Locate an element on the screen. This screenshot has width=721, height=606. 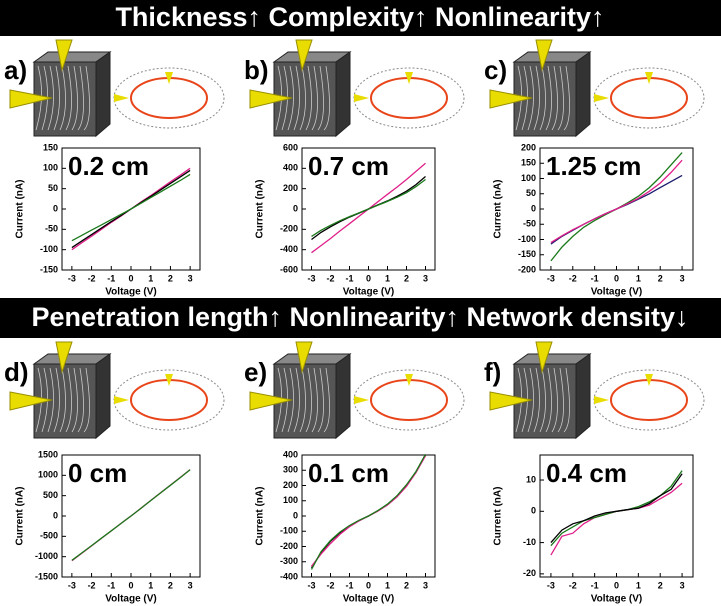
banner is located at coordinates (360, 18).